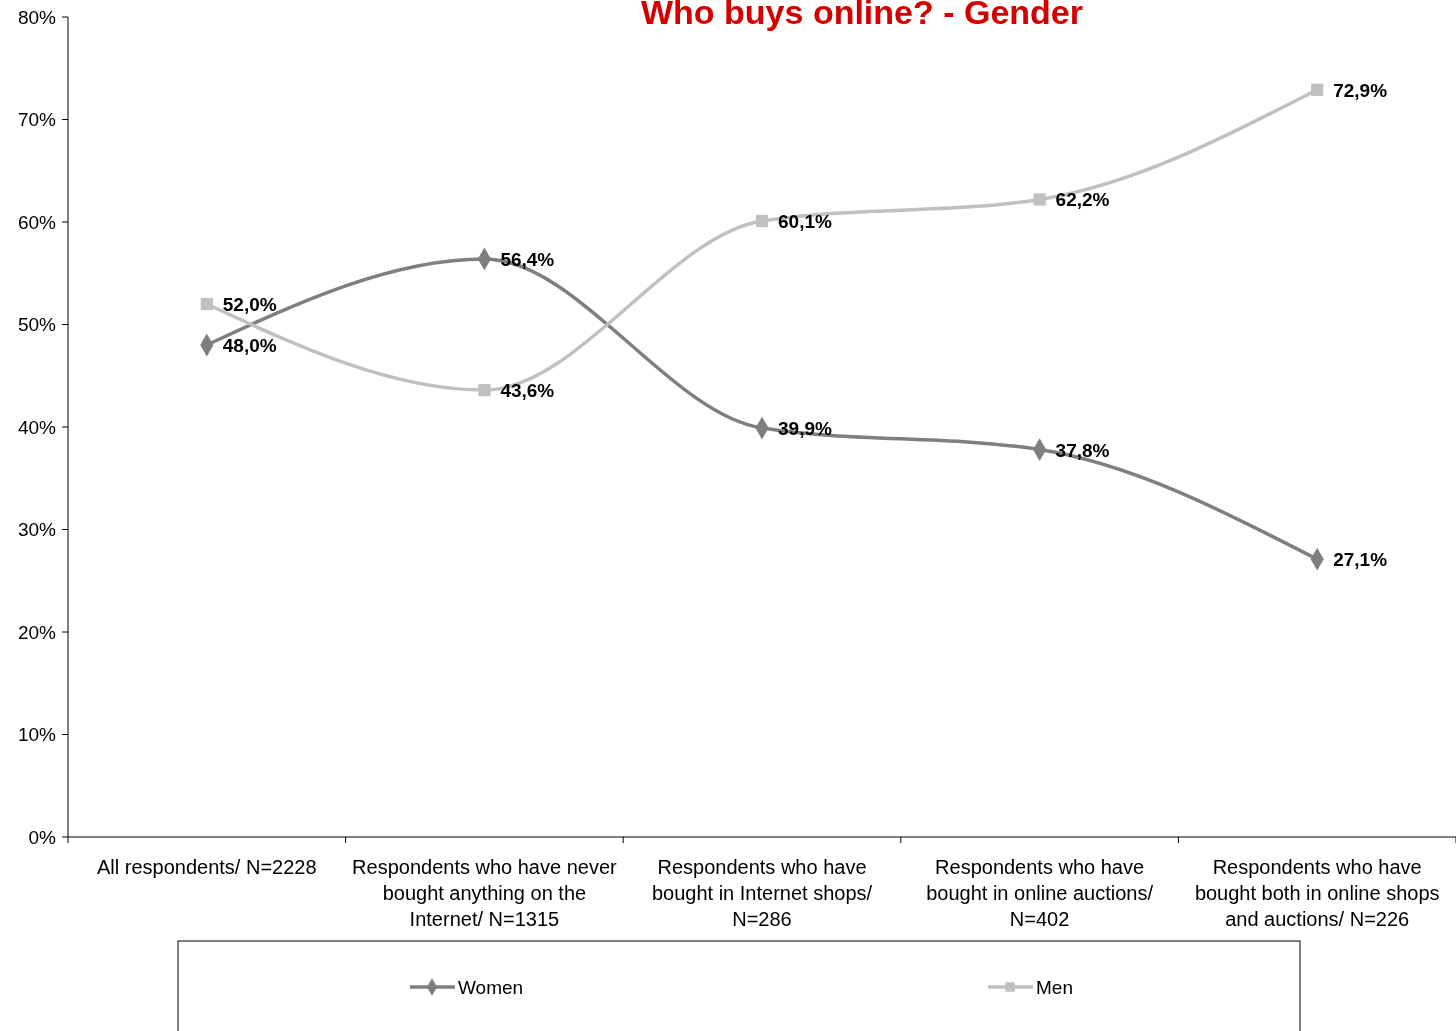 The width and height of the screenshot is (1456, 1031). What do you see at coordinates (762, 893) in the screenshot?
I see `x-tick-label: Respondents who have bought in Internet shops/ N=286` at bounding box center [762, 893].